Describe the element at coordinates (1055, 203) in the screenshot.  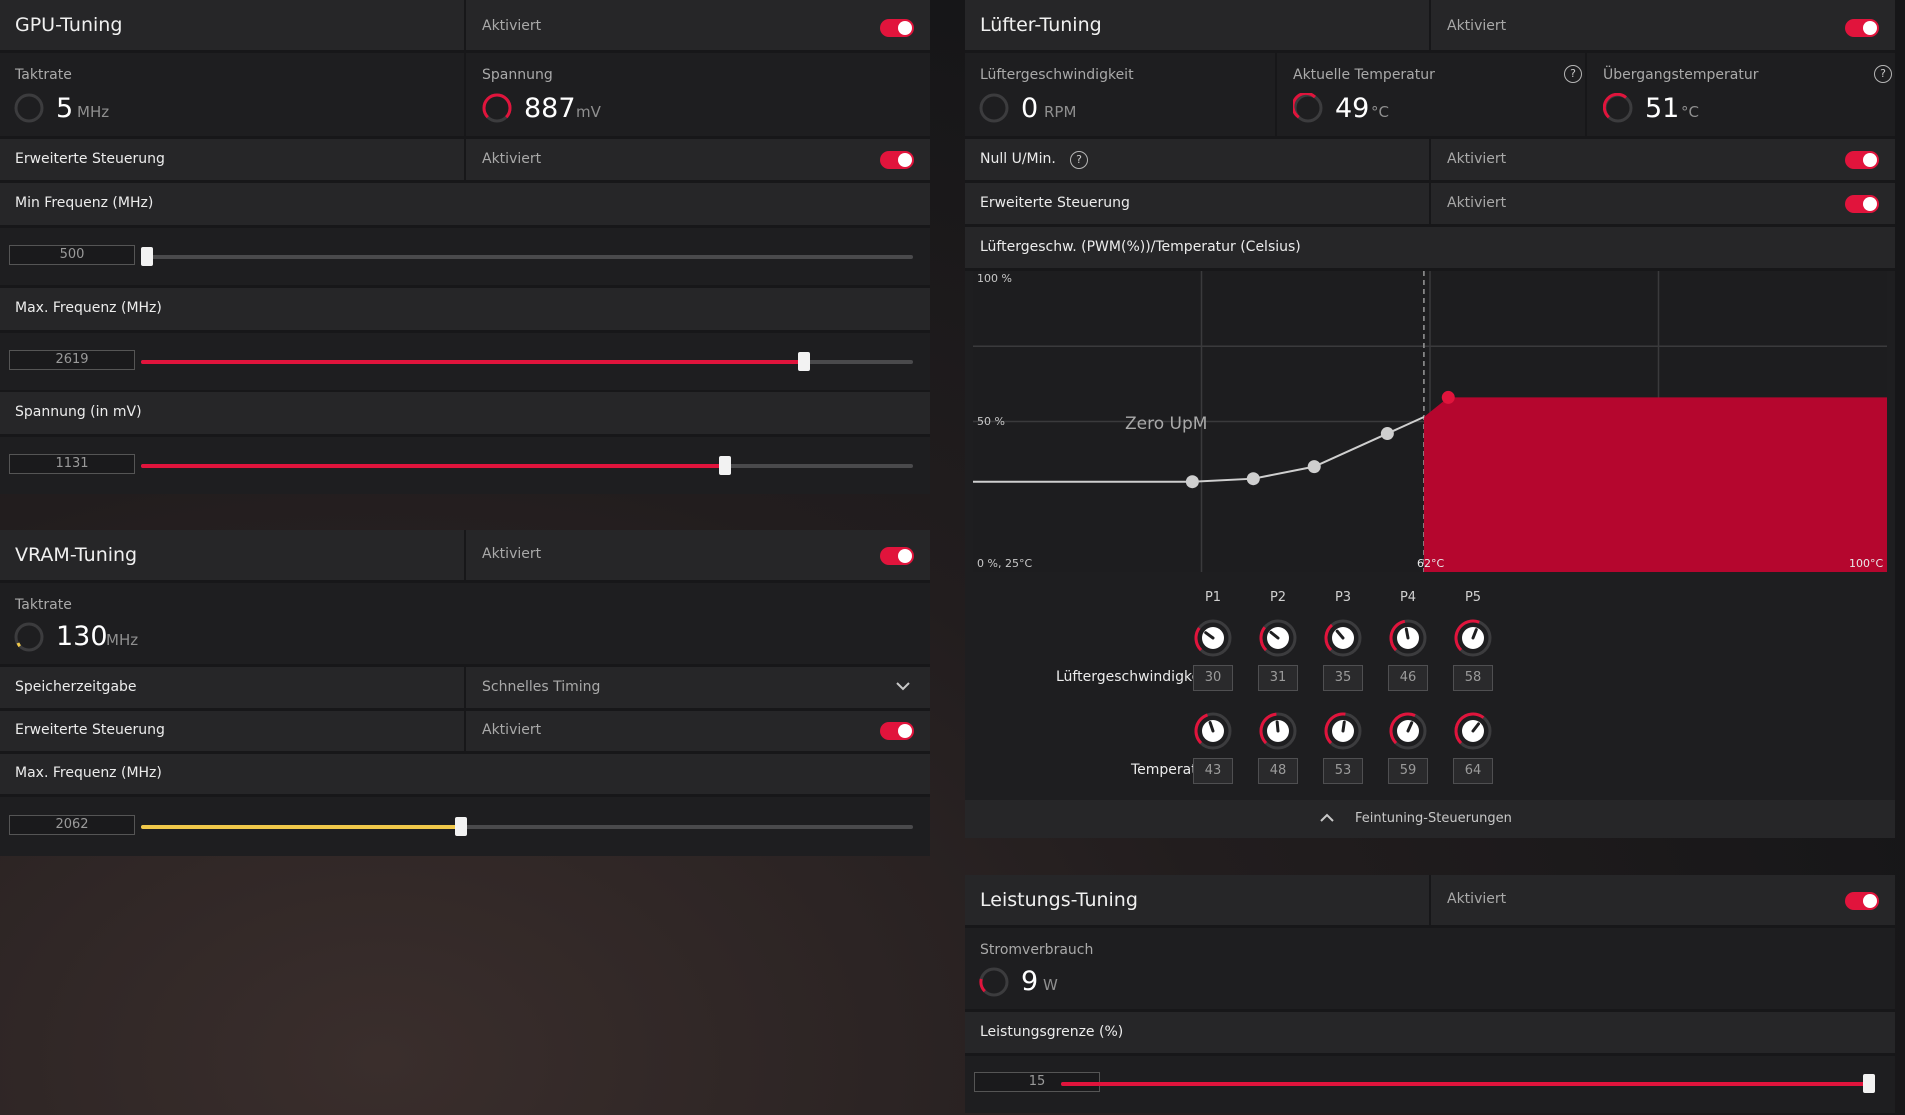
I see `fan-advanced-label: Erweiterte Steuerung` at that location.